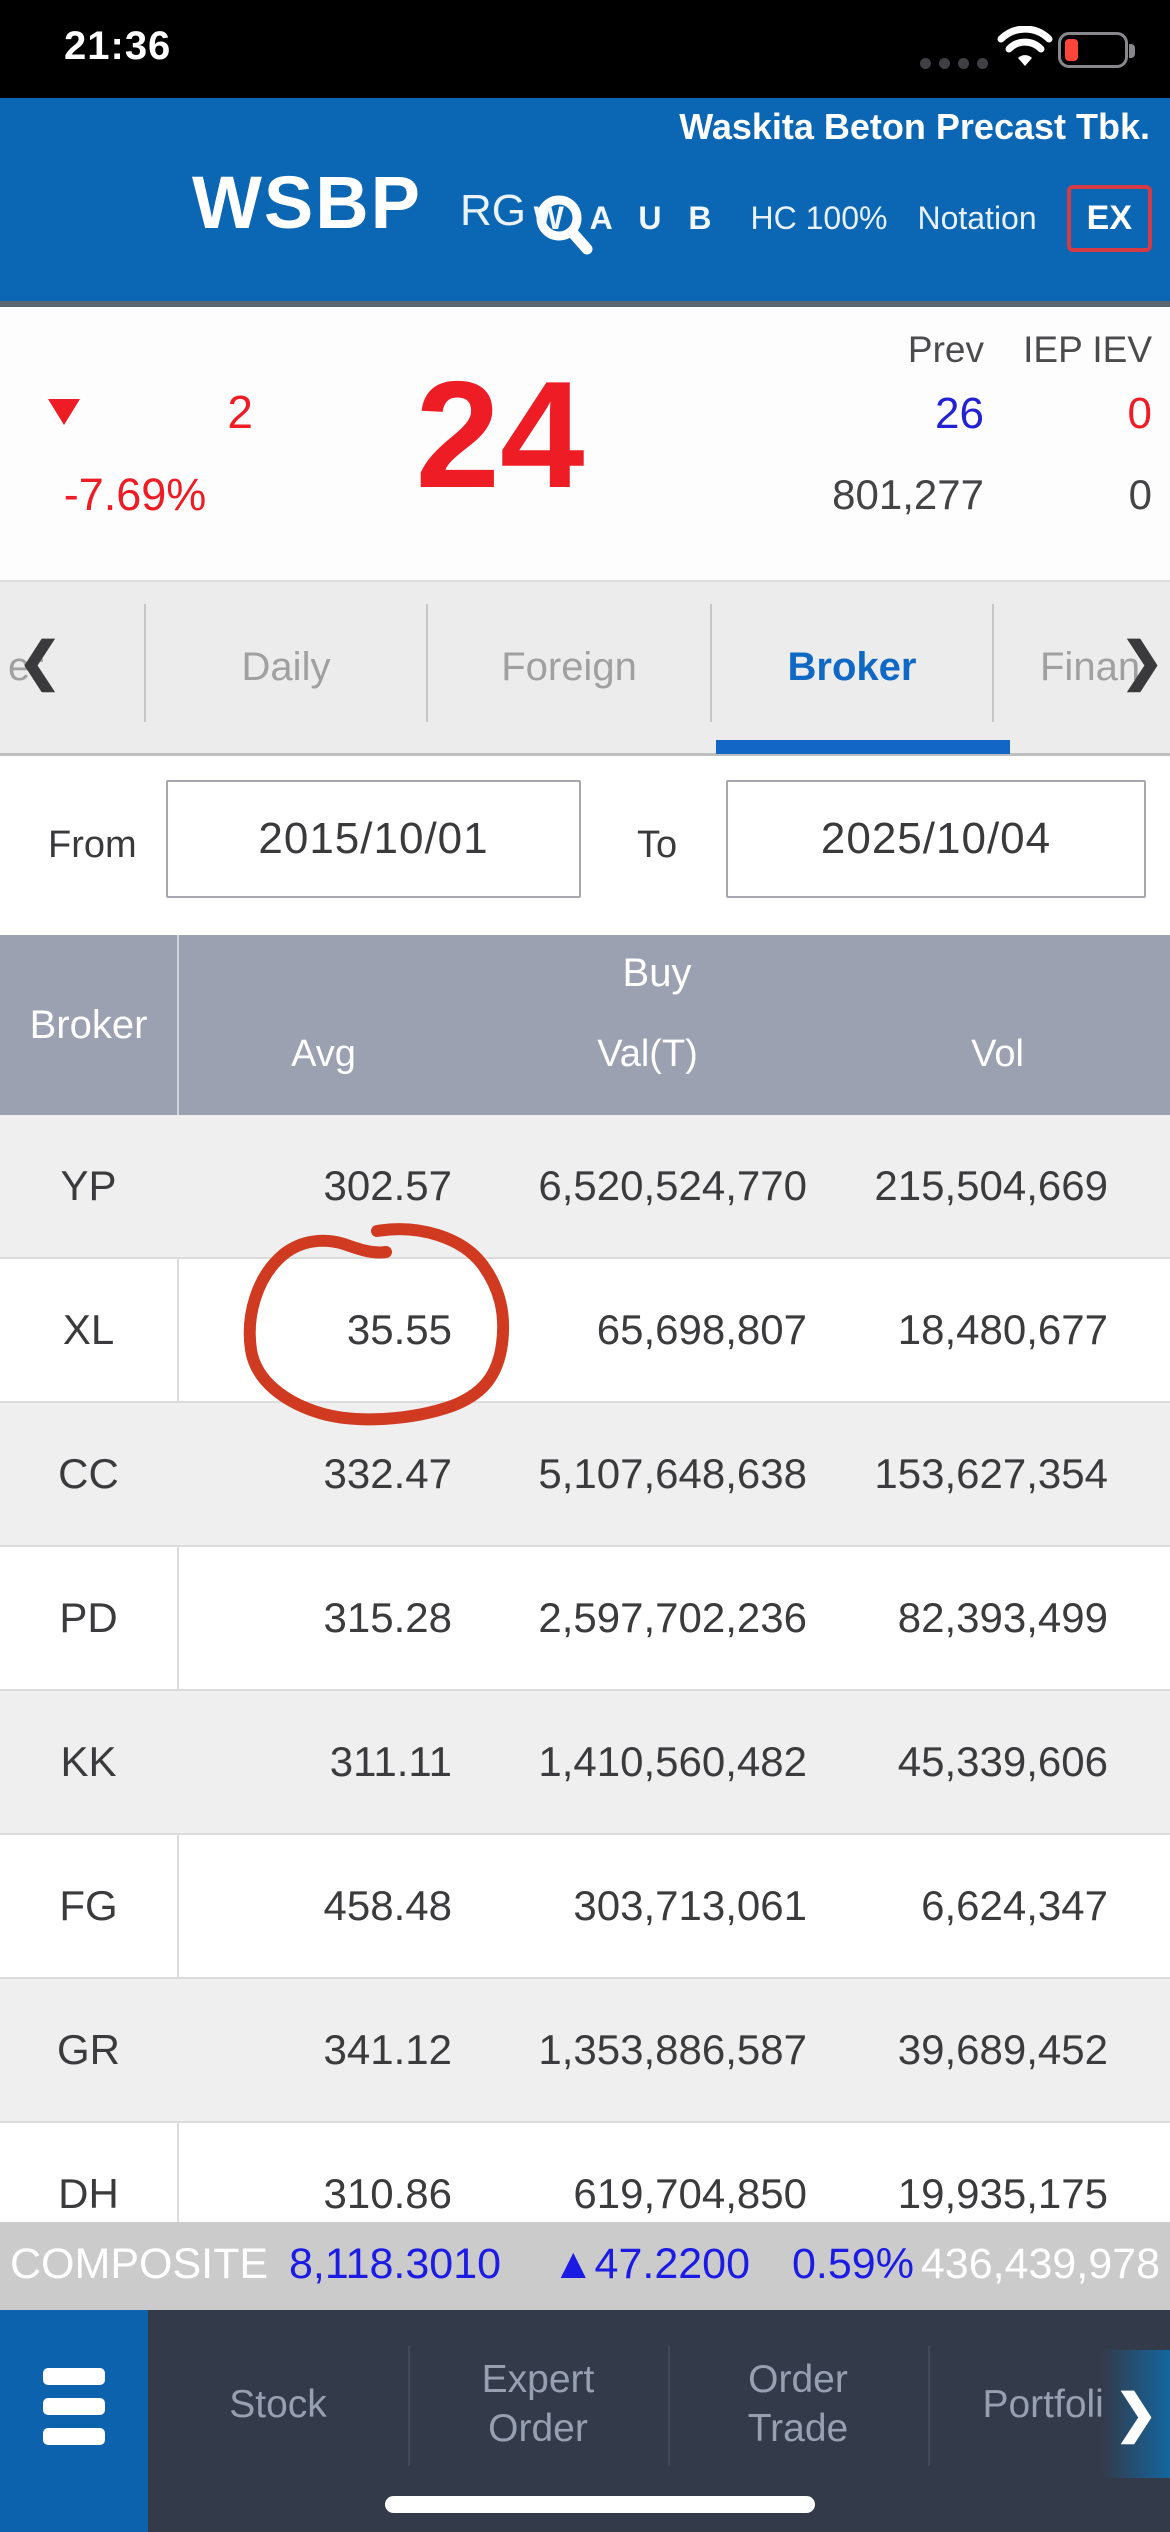 The width and height of the screenshot is (1170, 2532). I want to click on price-down-triangle-icon, so click(64, 412).